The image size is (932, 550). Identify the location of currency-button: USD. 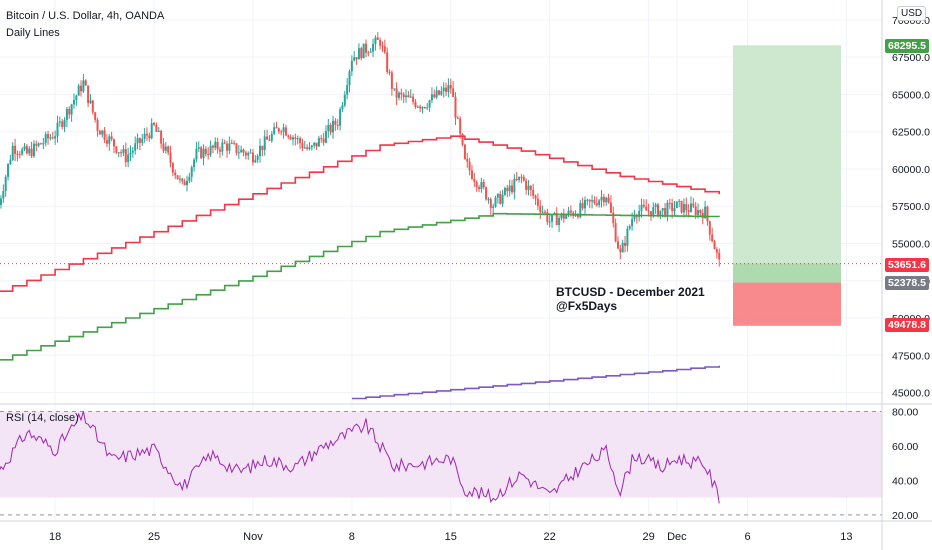
(912, 13).